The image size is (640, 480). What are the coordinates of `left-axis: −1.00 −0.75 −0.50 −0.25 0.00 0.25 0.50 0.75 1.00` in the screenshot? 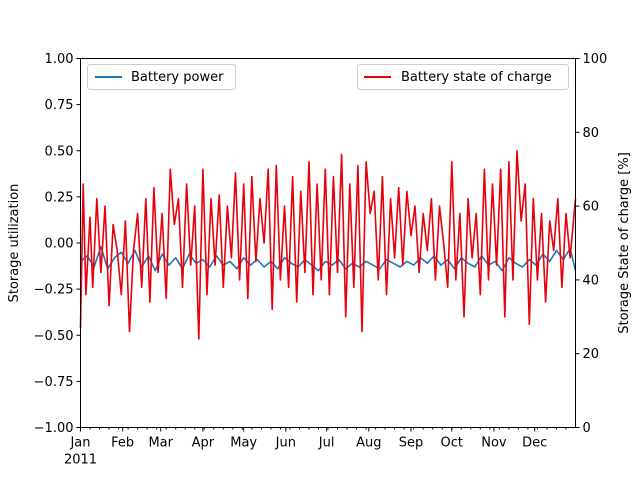 It's located at (57, 244).